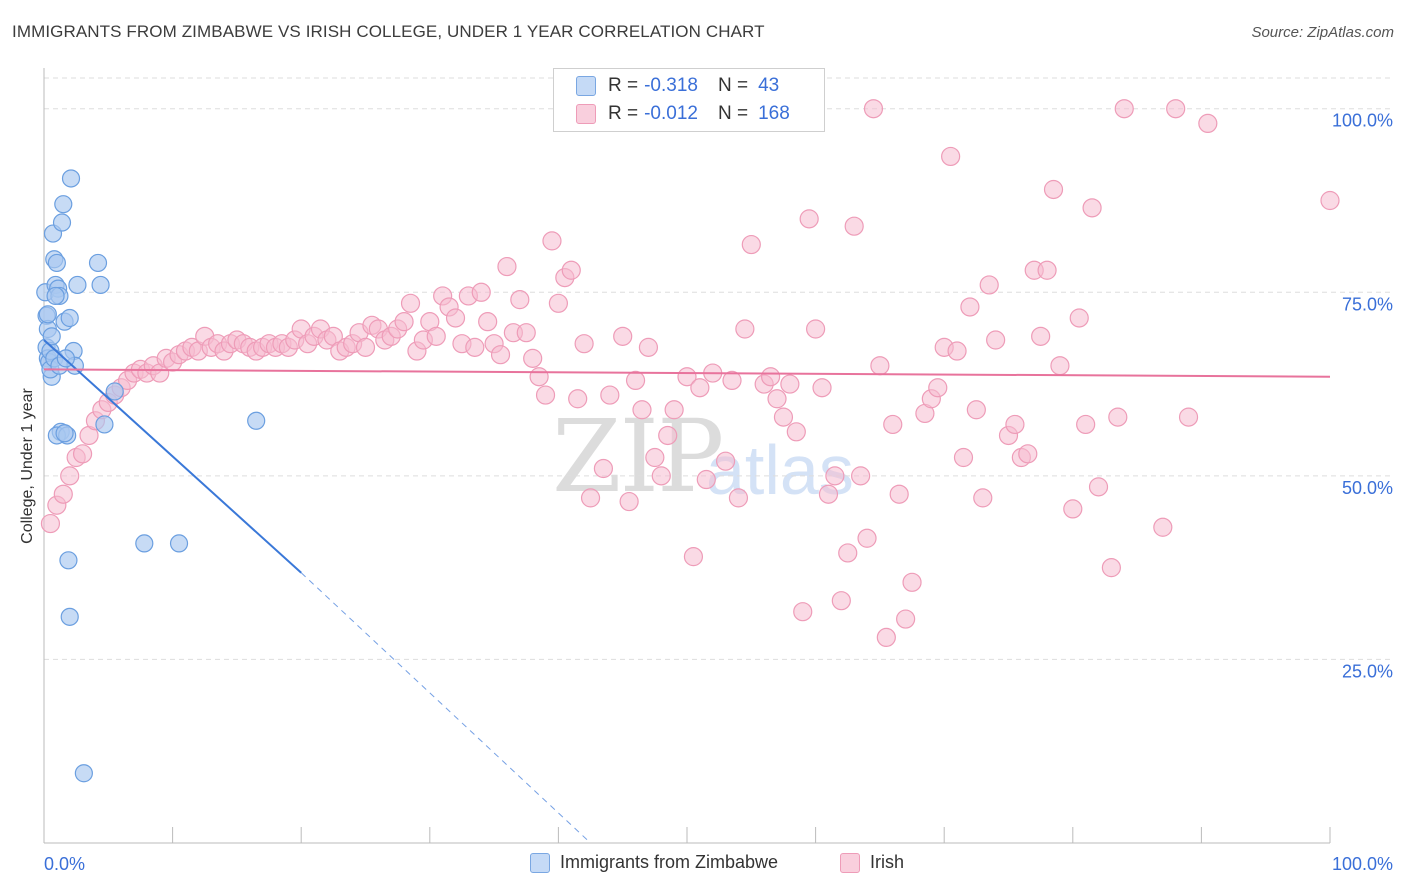 The height and width of the screenshot is (892, 1406). Describe the element at coordinates (769, 85) in the screenshot. I see `legend-n-value: 43` at that location.